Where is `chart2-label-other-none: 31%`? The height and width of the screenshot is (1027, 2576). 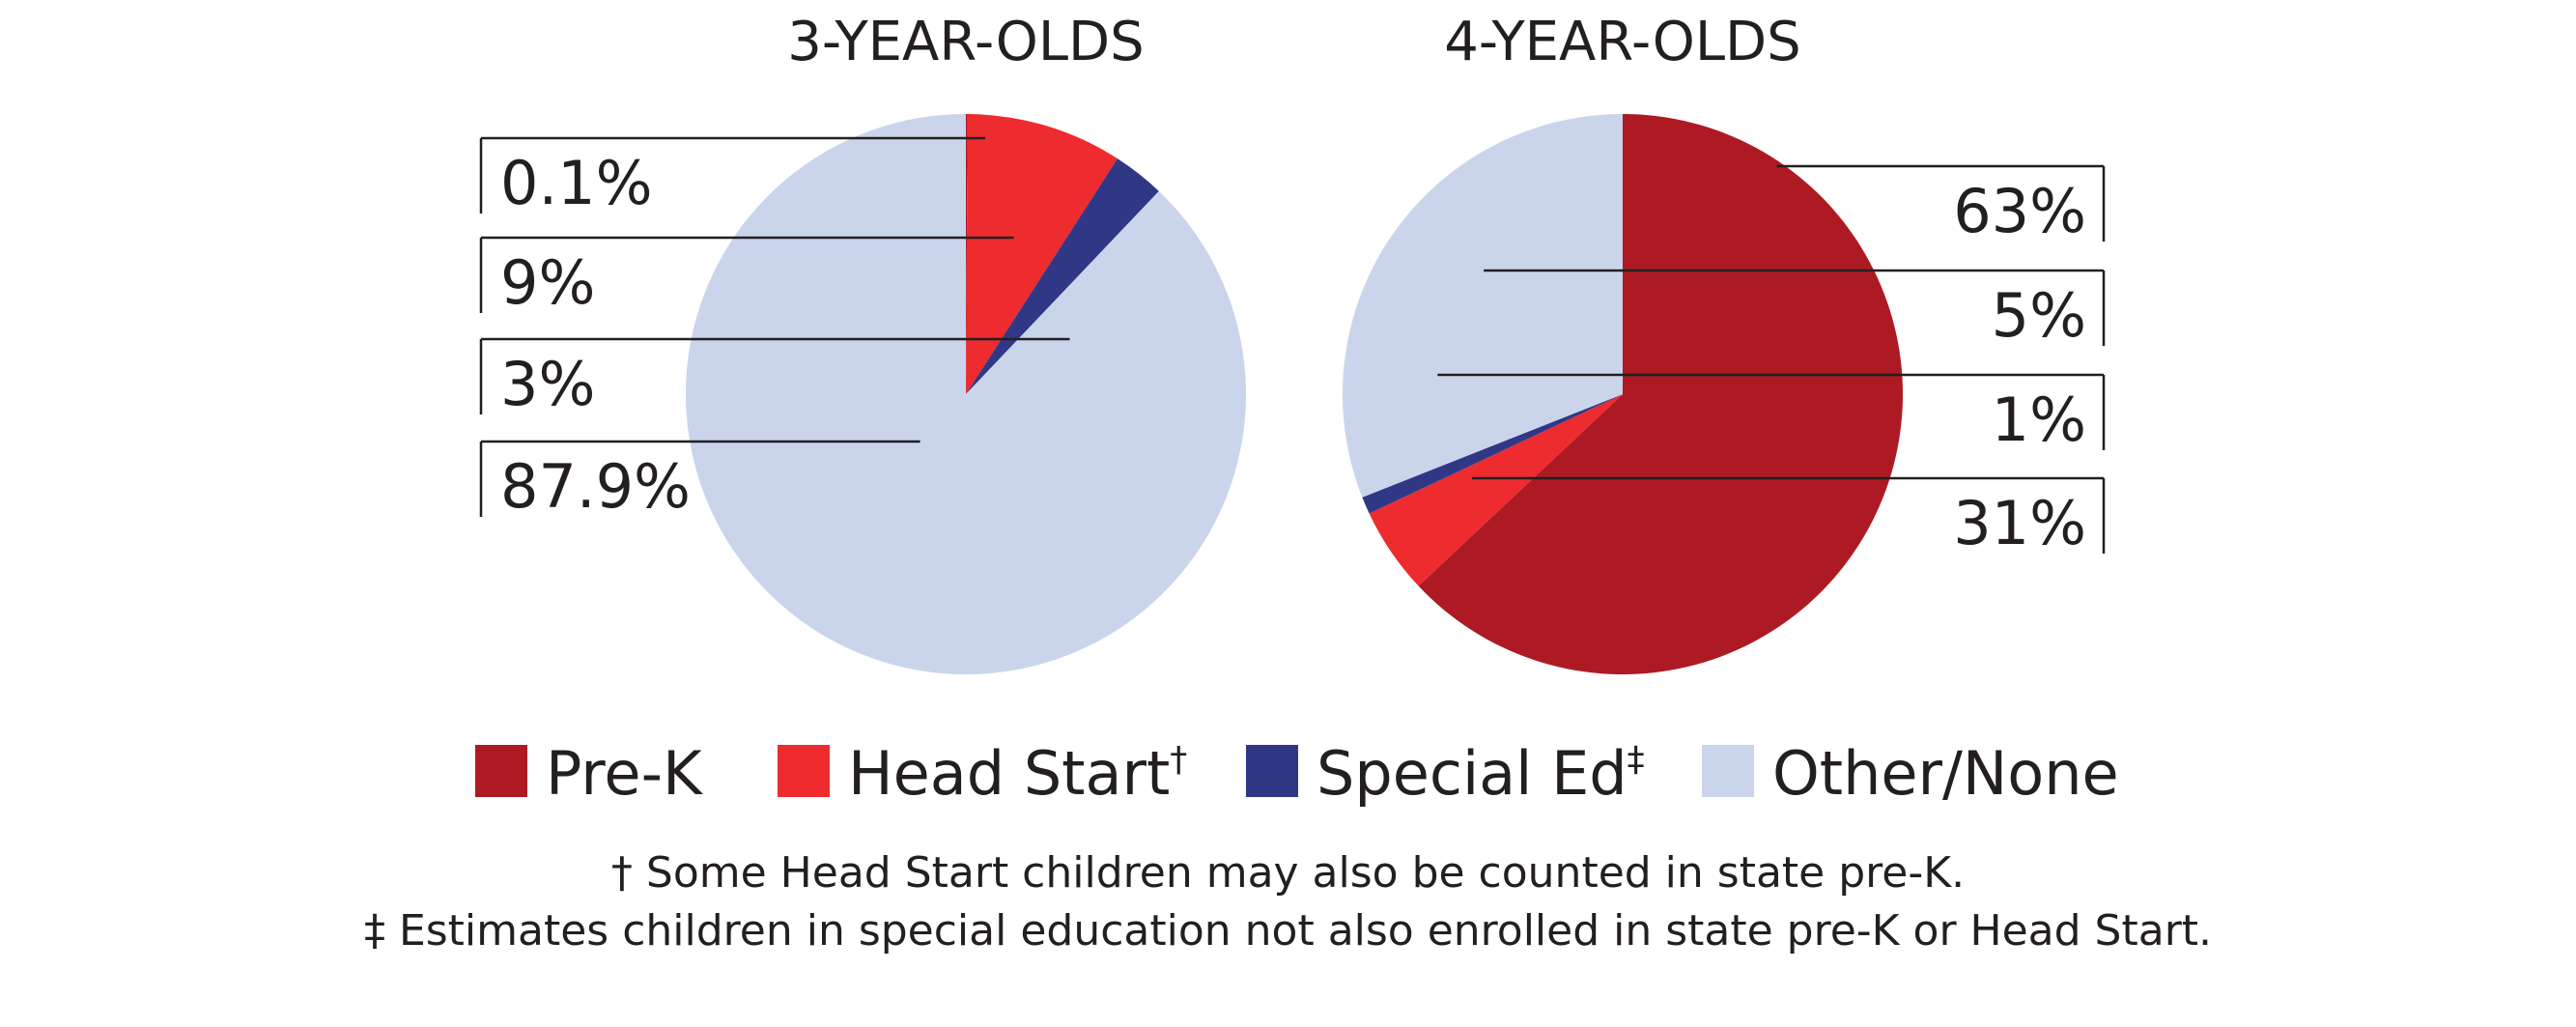 chart2-label-other-none: 31% is located at coordinates (2019, 523).